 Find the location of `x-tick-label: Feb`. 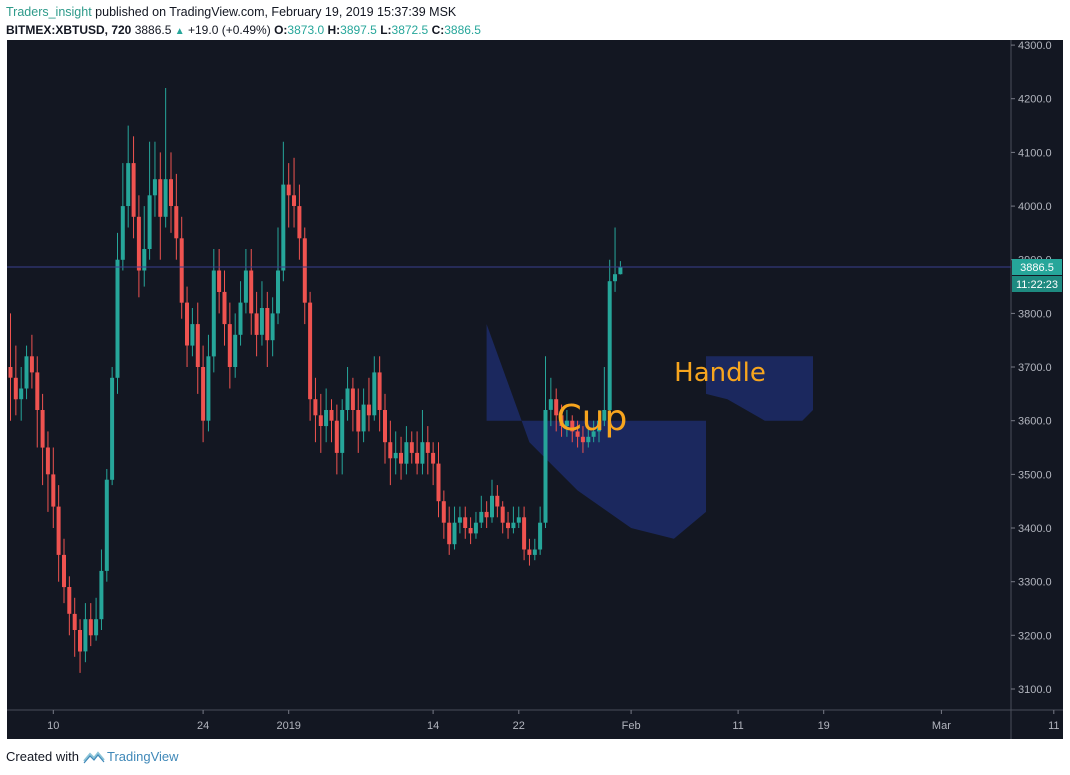

x-tick-label: Feb is located at coordinates (631, 726).